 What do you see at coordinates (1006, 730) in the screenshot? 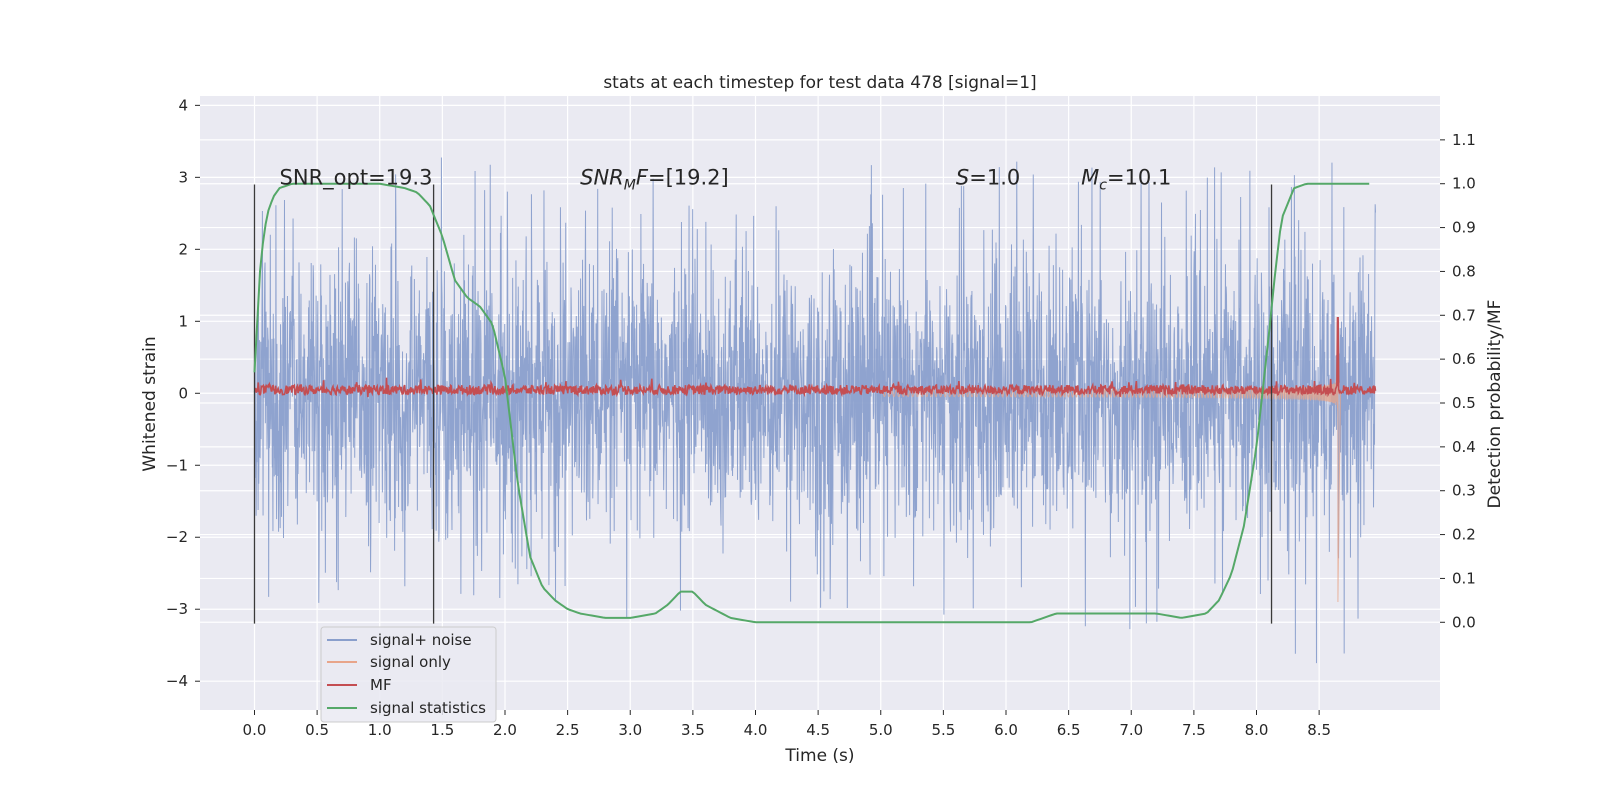
I see `x-tick-label-12: 6.0` at bounding box center [1006, 730].